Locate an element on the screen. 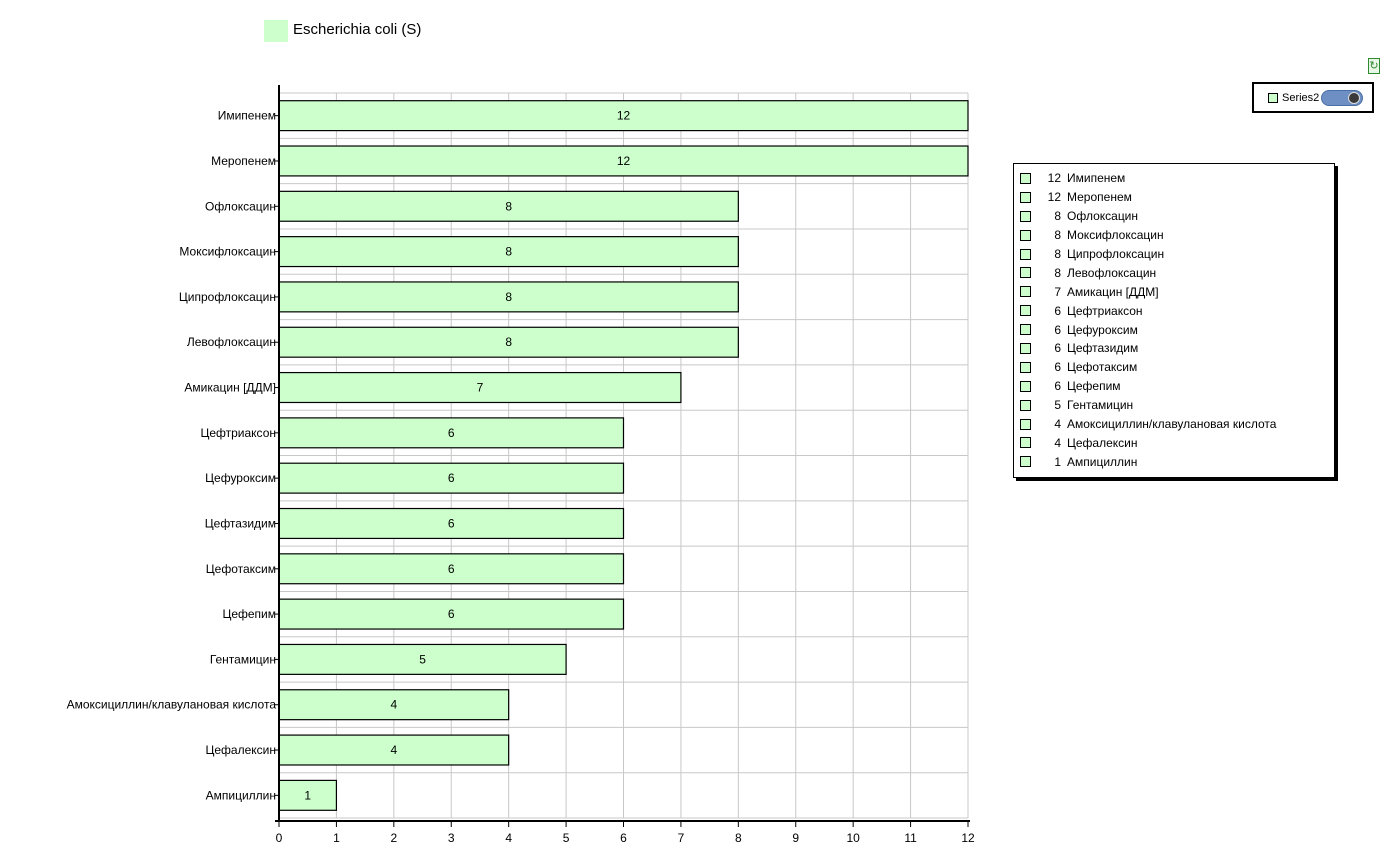  bar-value-label: 7 is located at coordinates (480, 388).